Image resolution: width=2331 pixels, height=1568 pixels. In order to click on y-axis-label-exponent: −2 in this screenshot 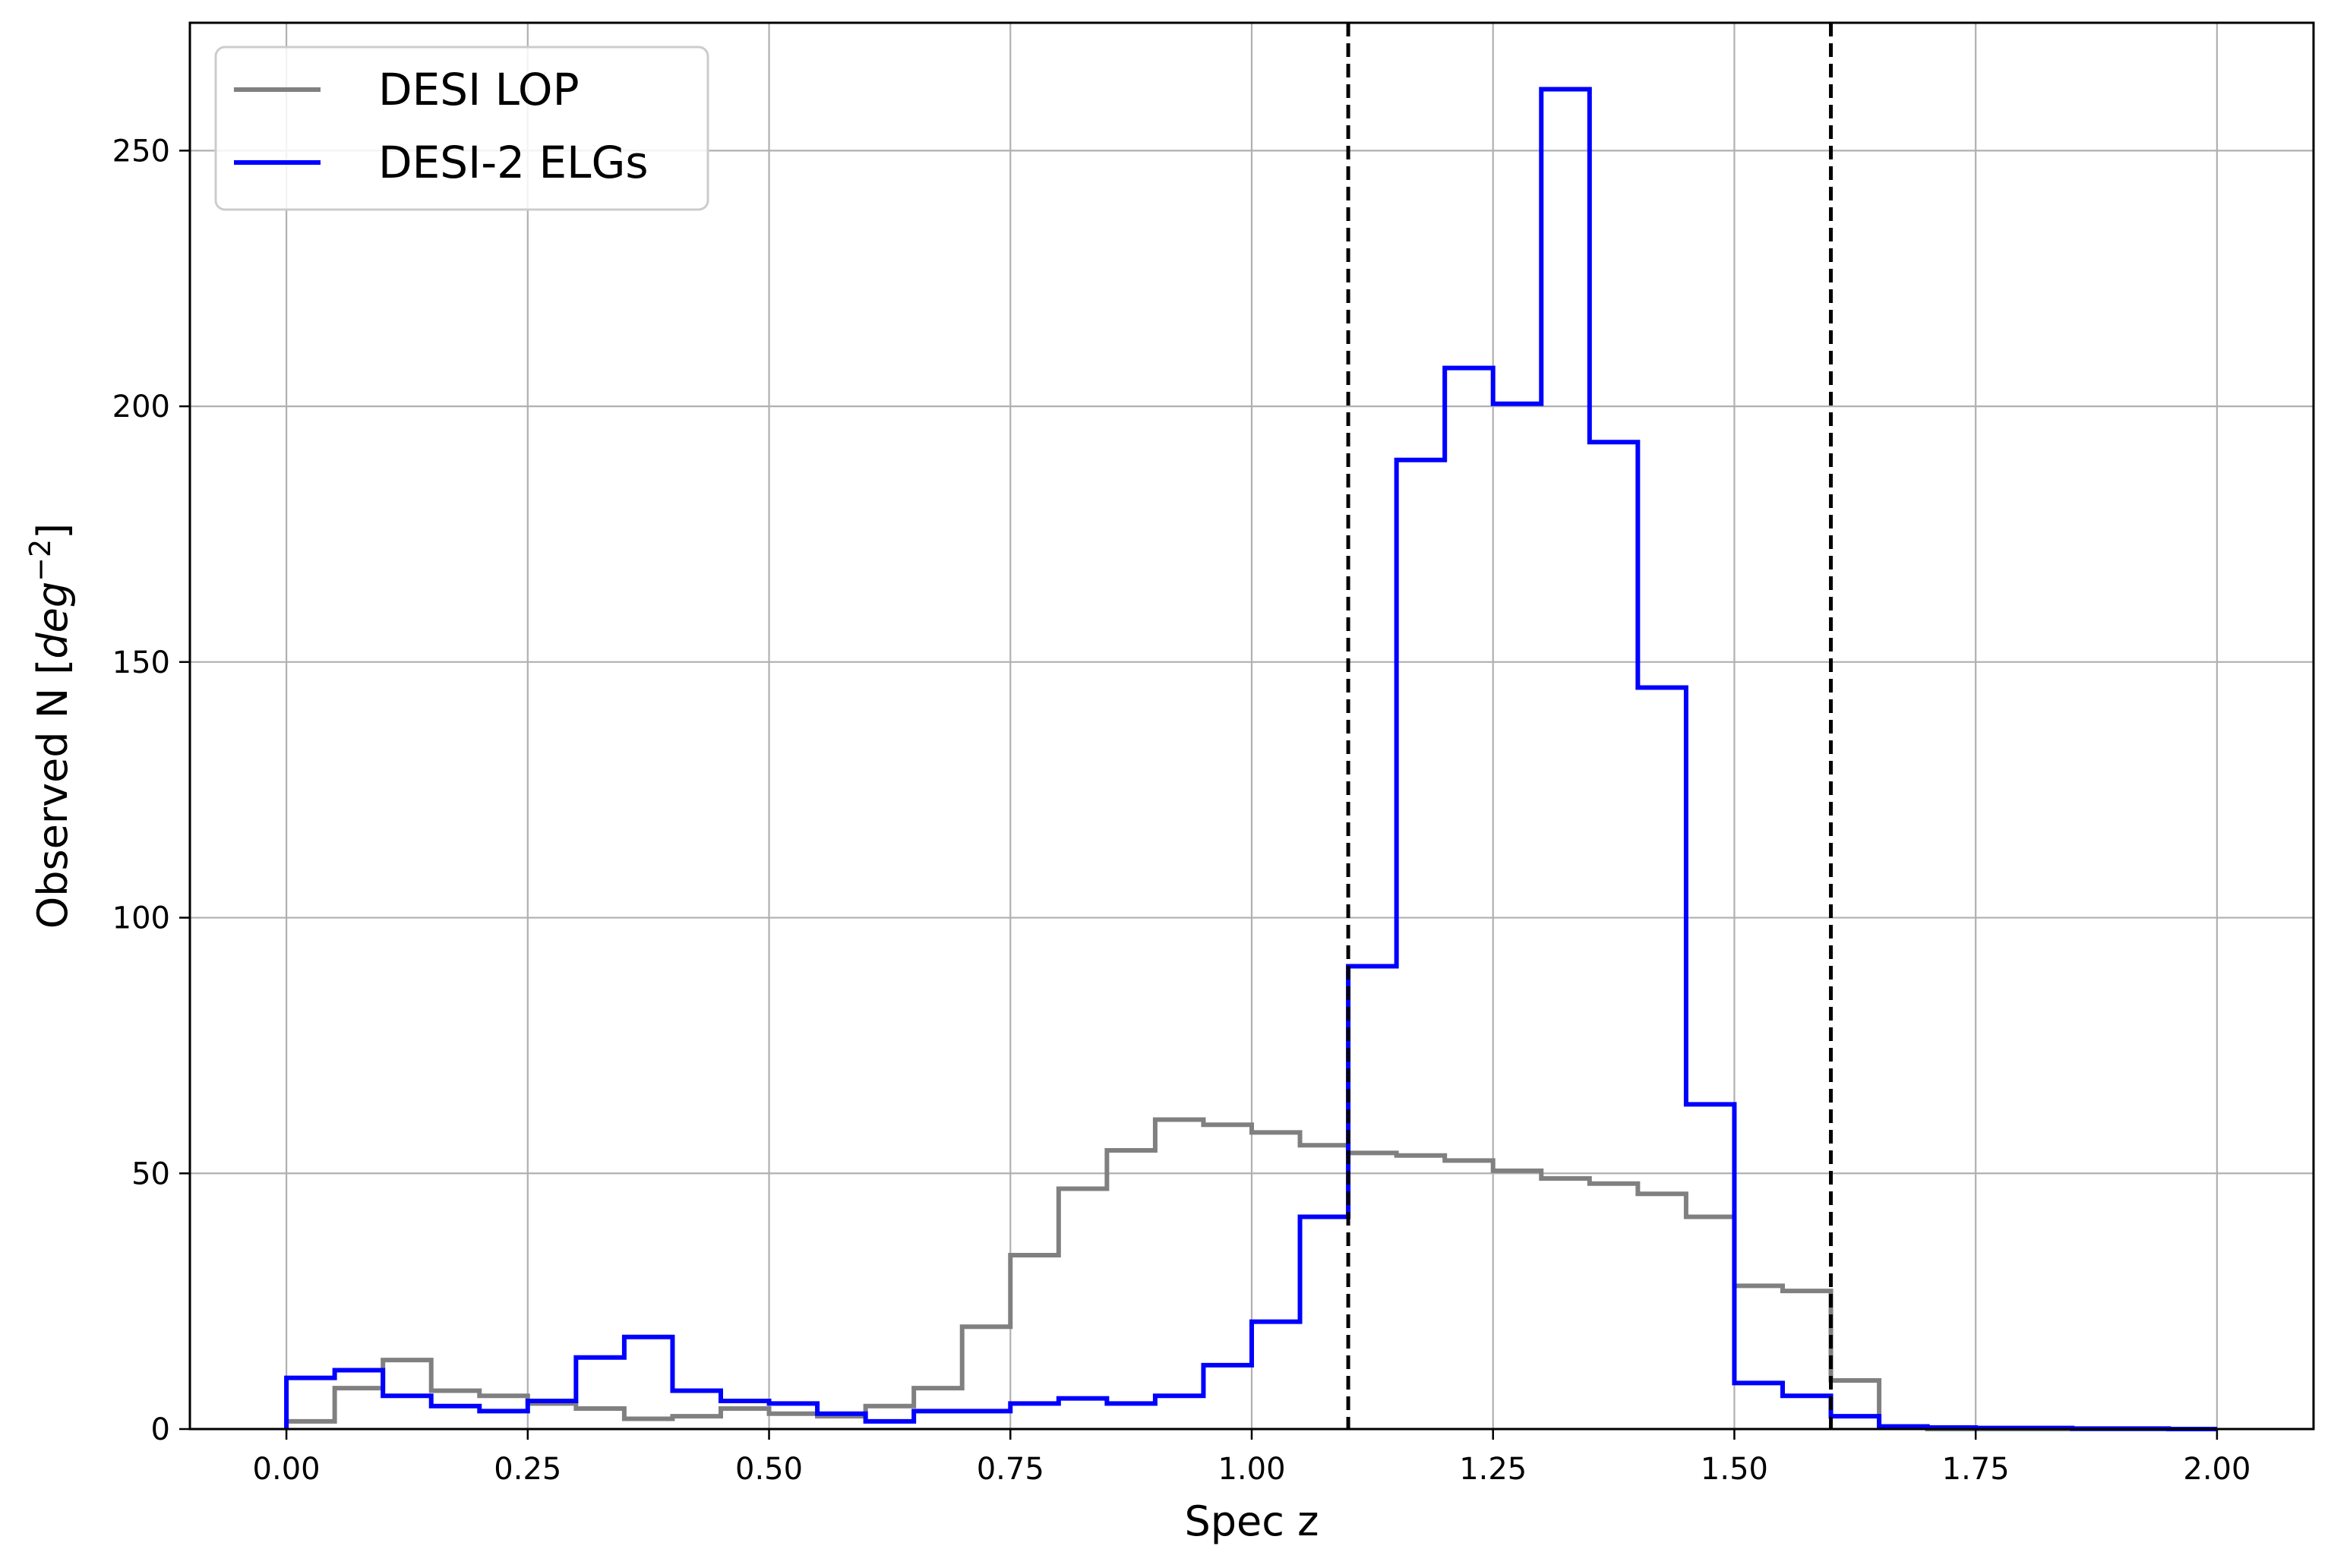, I will do `click(40, 561)`.